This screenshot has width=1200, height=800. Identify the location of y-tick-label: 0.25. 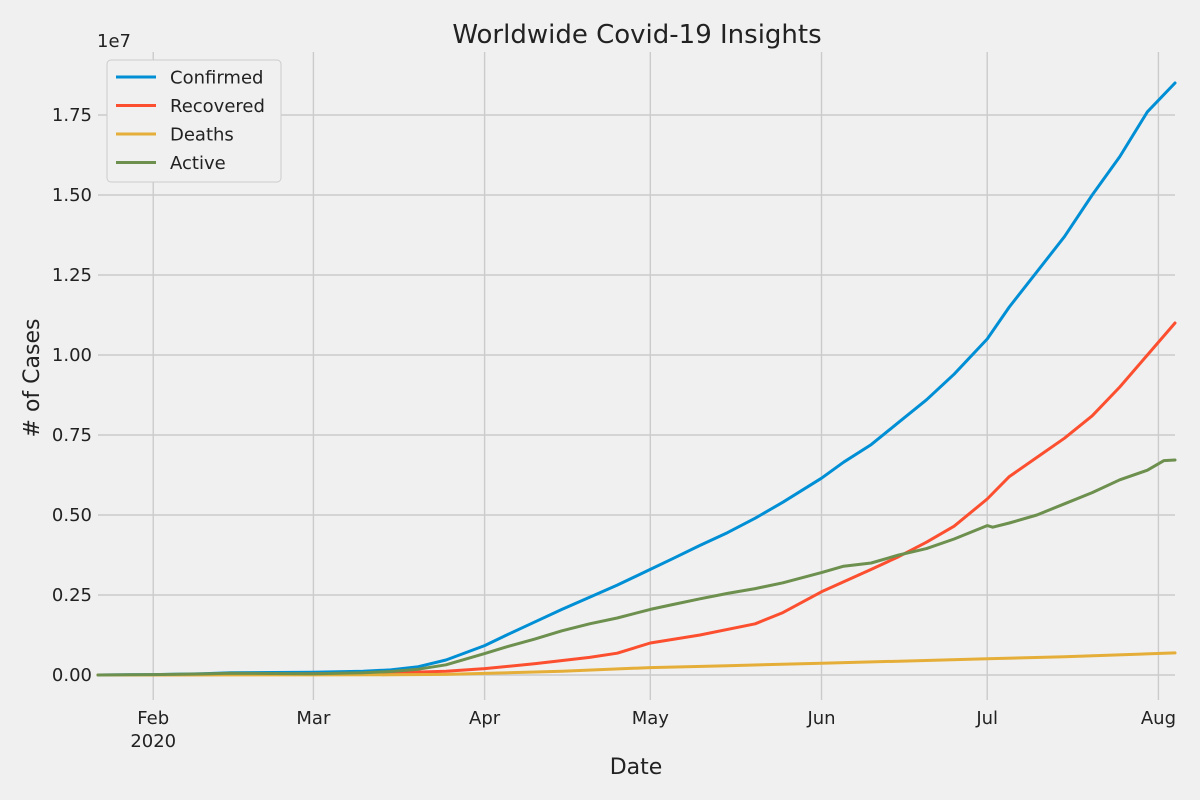
(72, 595).